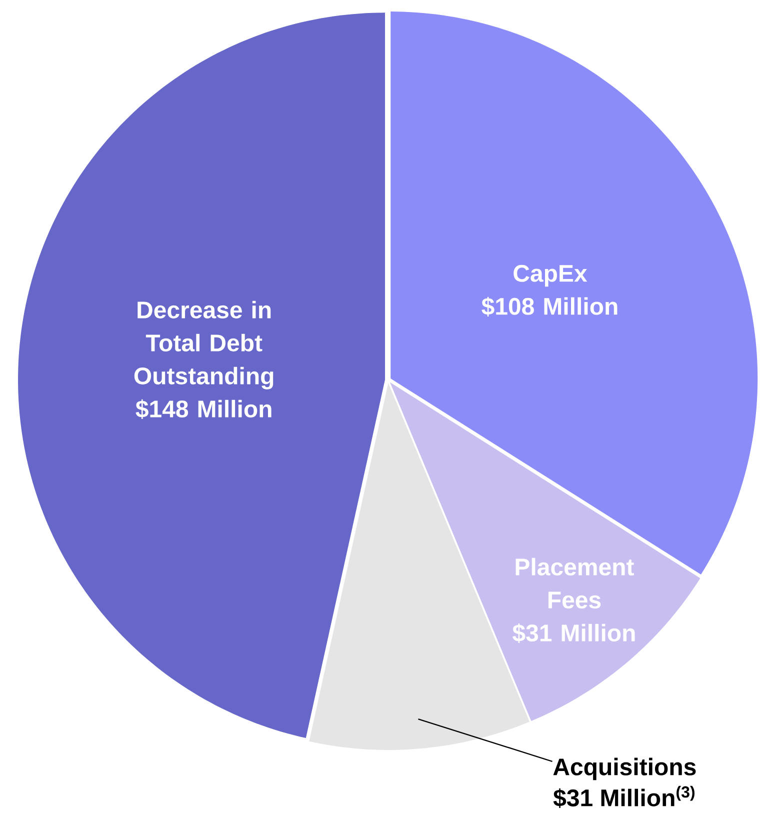  Describe the element at coordinates (204, 409) in the screenshot. I see `data-label: $148 Million` at that location.